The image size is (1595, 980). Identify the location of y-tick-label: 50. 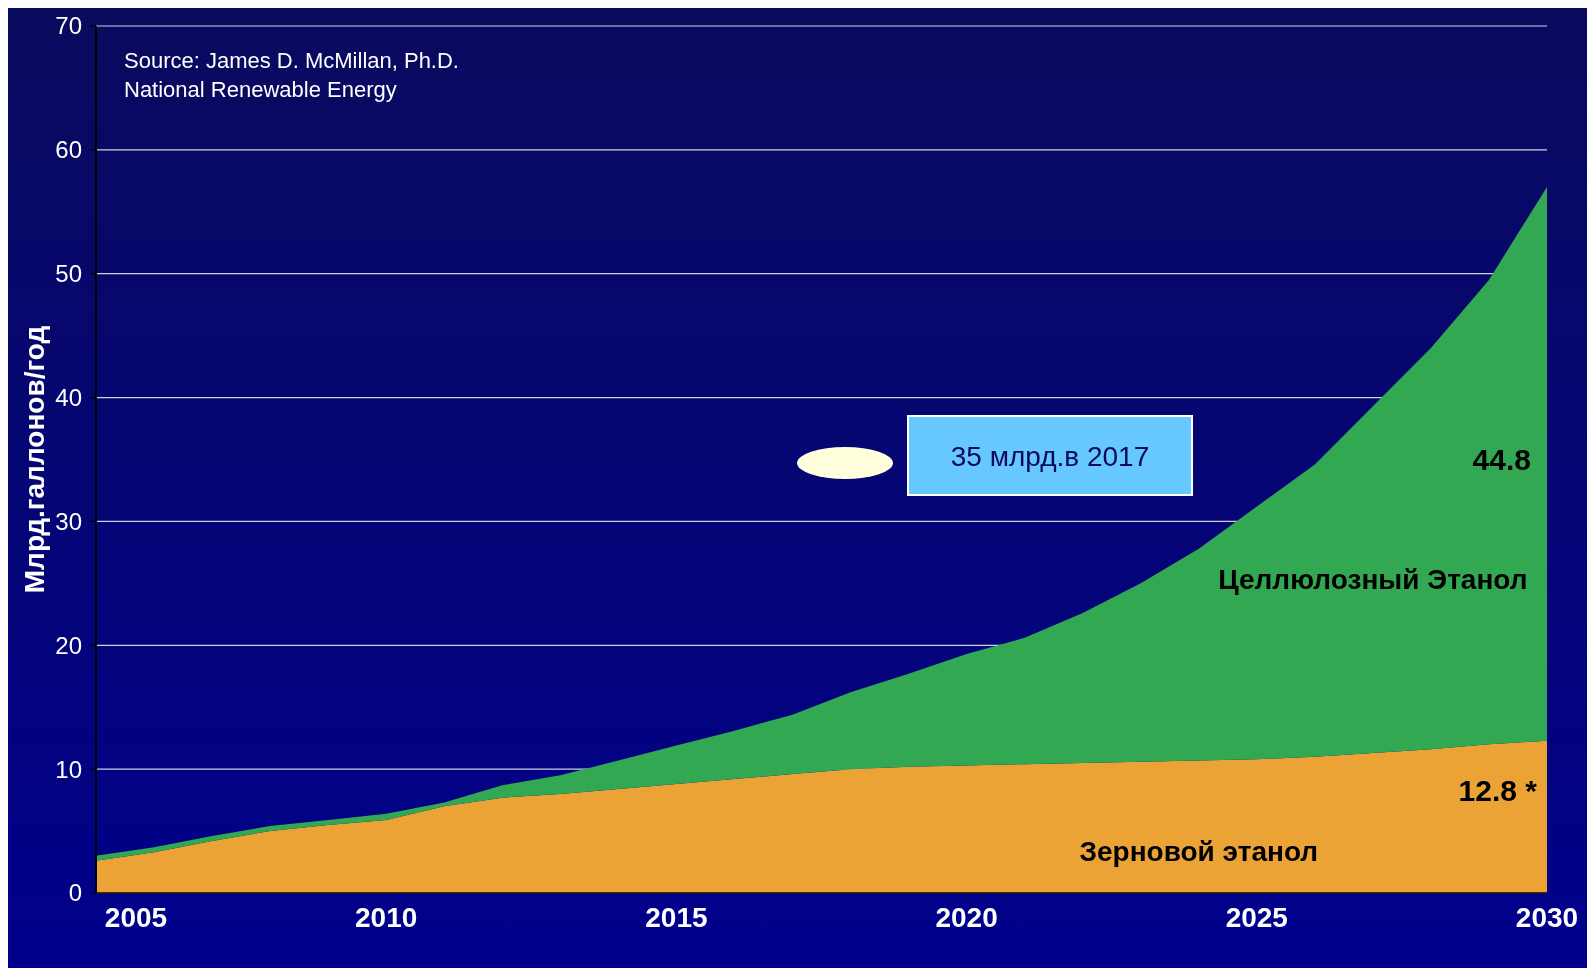
(68, 274).